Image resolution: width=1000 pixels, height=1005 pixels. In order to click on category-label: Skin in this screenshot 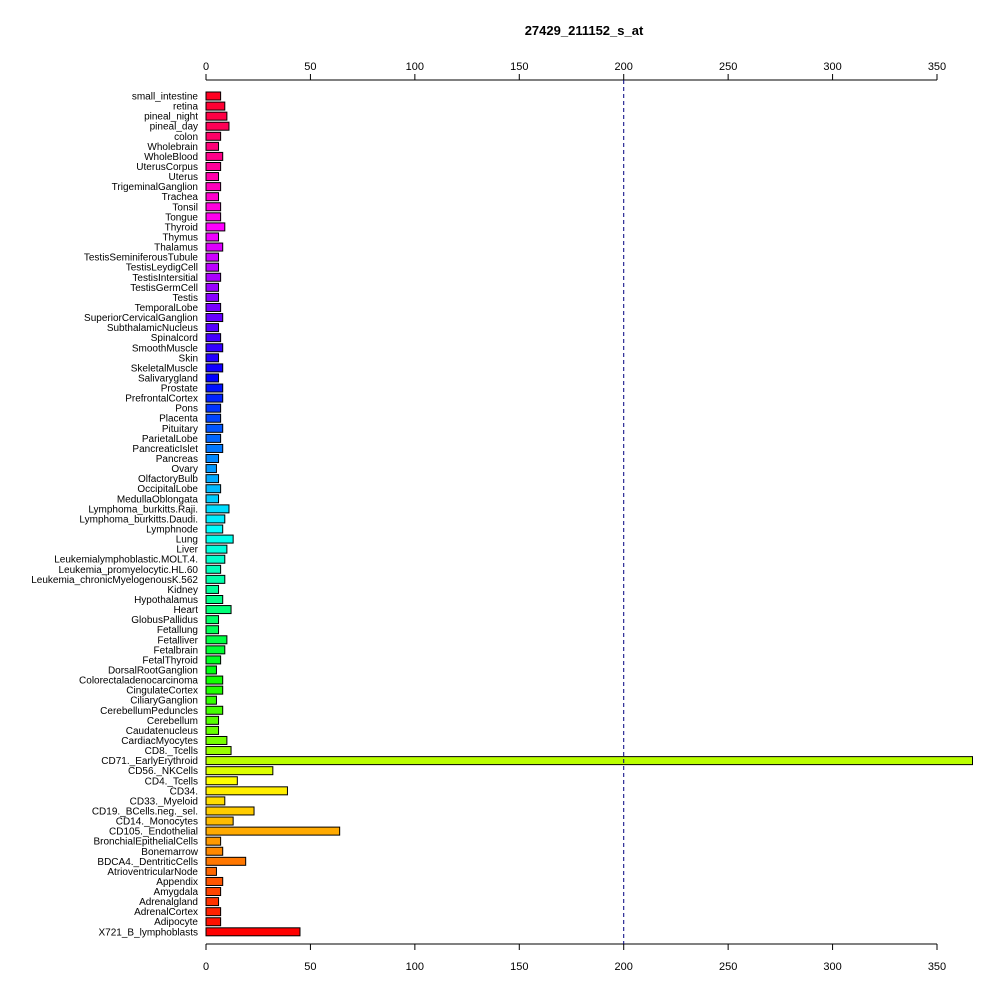, I will do `click(188, 358)`.